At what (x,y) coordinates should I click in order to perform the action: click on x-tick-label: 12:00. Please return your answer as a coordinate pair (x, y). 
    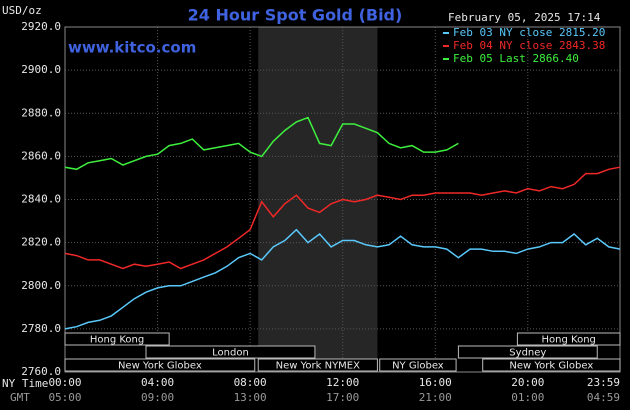
    Looking at the image, I should click on (342, 382).